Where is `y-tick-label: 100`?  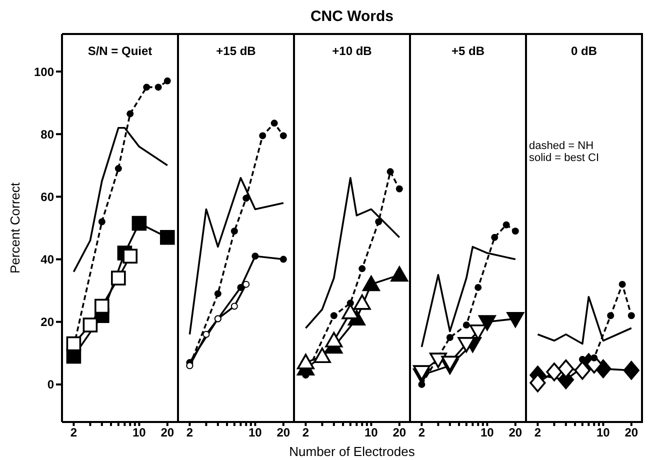
y-tick-label: 100 is located at coordinates (44, 71).